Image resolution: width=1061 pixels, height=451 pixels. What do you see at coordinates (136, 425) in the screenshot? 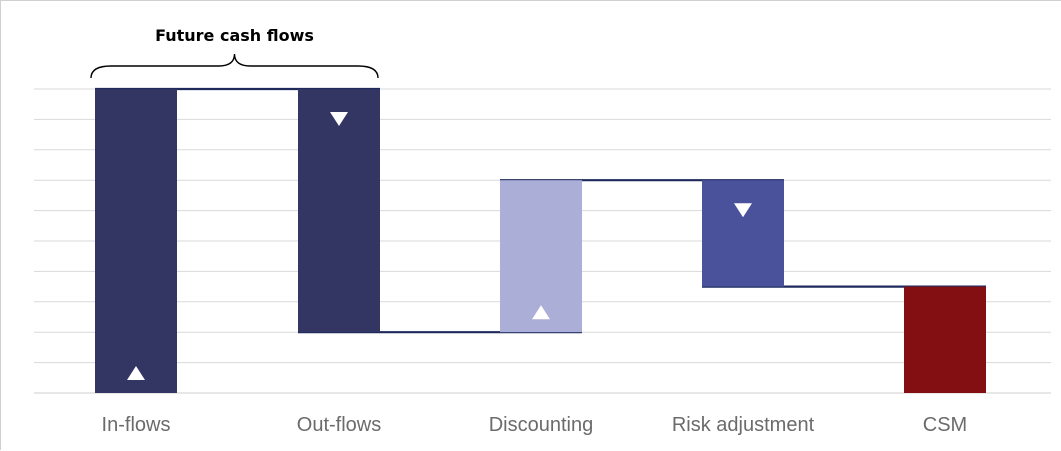
I see `category-label: In-flows` at bounding box center [136, 425].